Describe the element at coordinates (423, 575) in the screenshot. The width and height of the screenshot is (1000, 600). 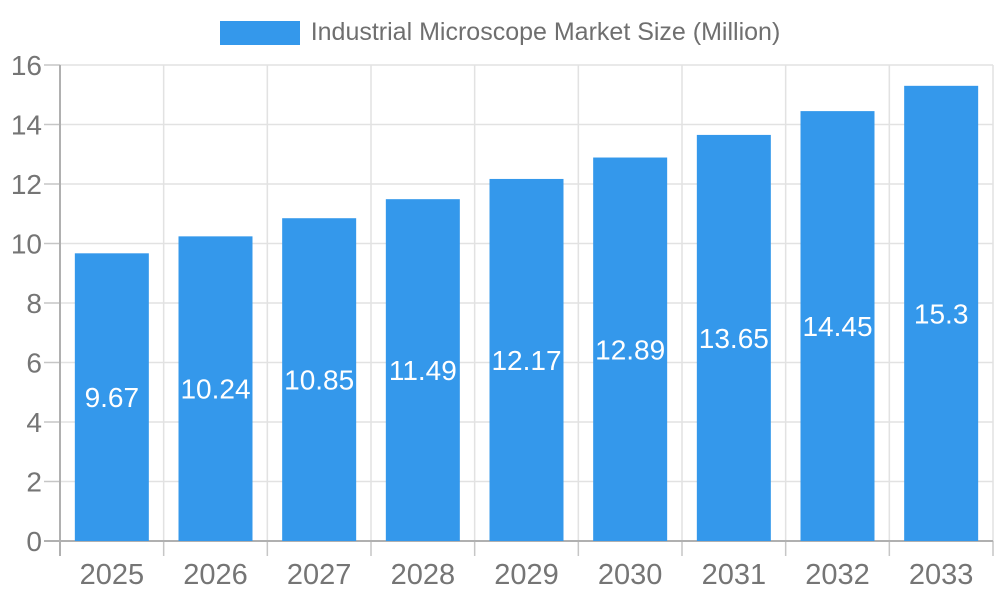
I see `x-tick-label: 2028` at that location.